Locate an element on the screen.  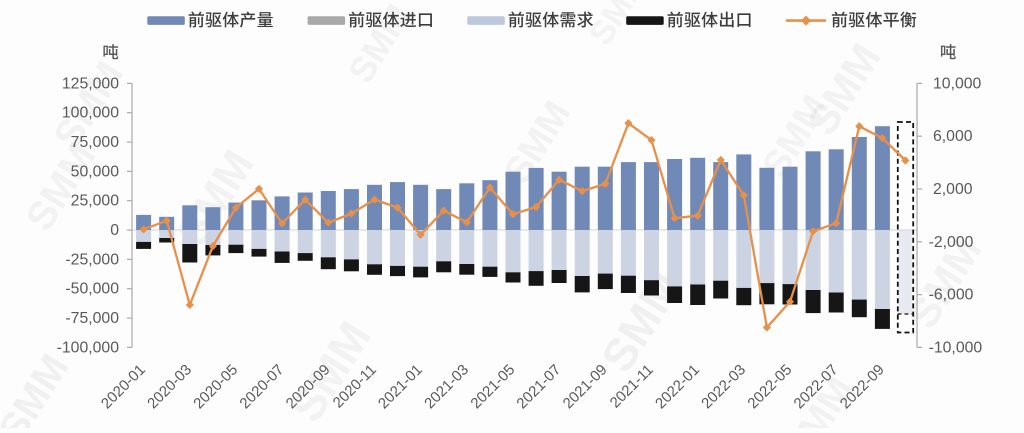
svg-text: 10,000 is located at coordinates (957, 83).